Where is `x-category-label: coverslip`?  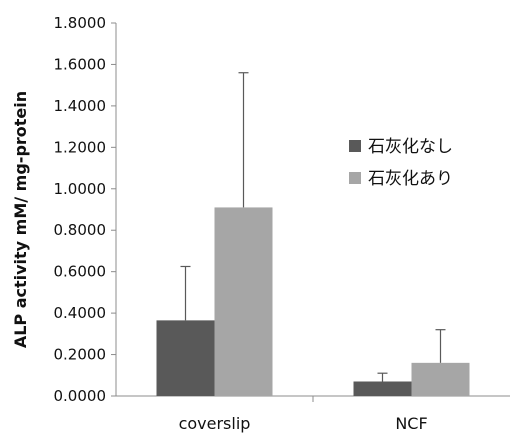 x-category-label: coverslip is located at coordinates (215, 423).